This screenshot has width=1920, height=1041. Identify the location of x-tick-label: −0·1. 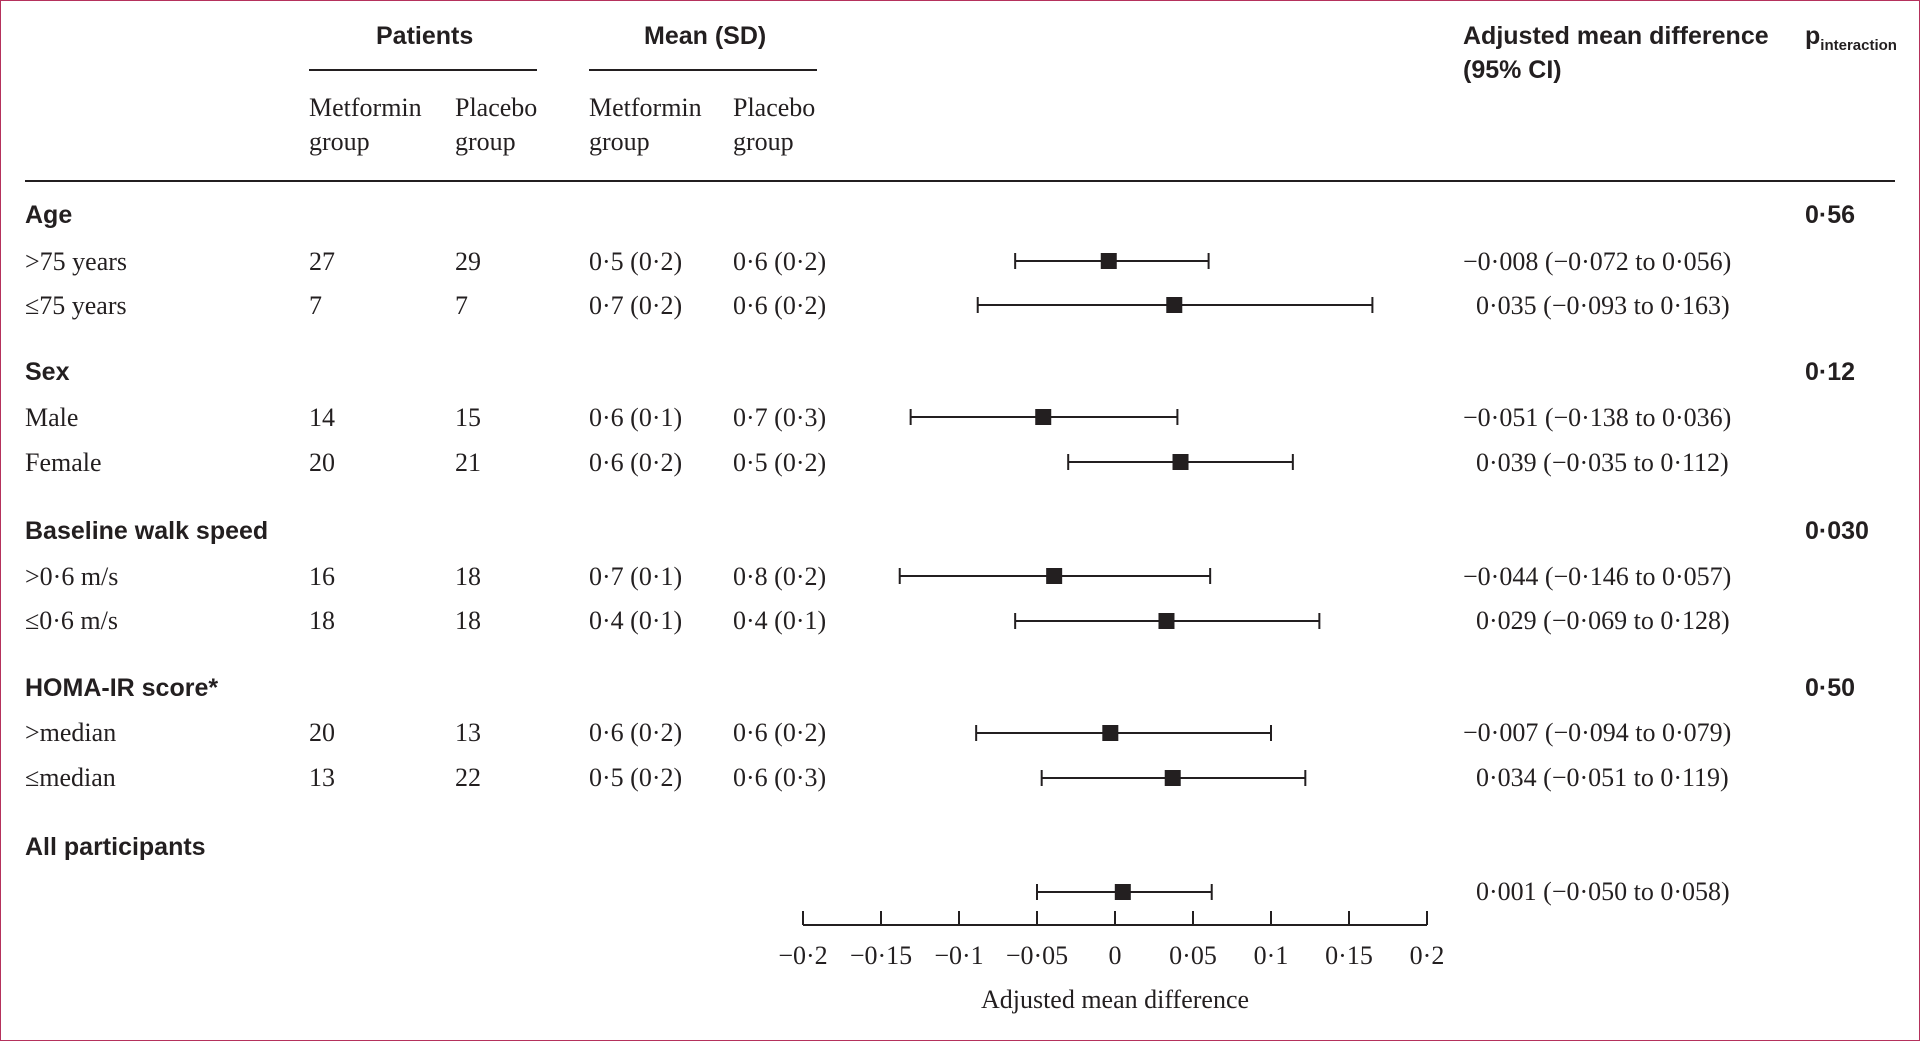
(958, 955).